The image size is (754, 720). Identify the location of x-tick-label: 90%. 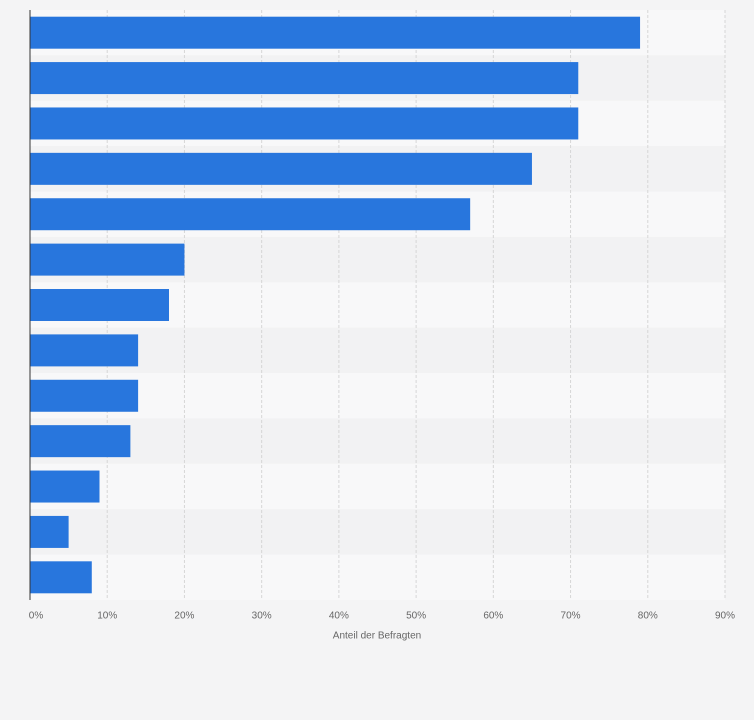
(725, 616).